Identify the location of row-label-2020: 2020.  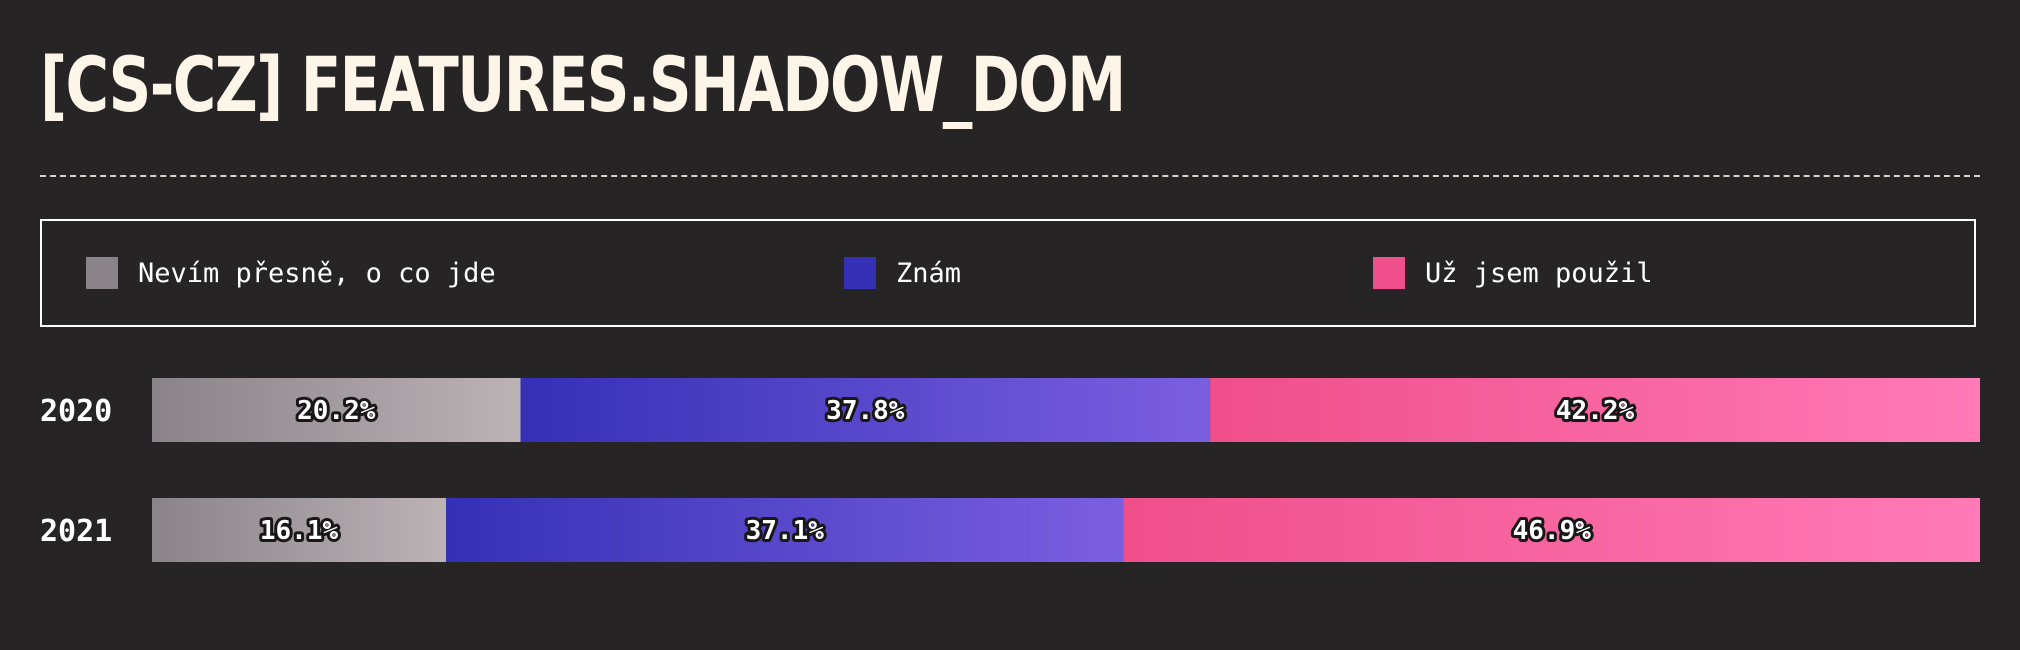
(76, 411).